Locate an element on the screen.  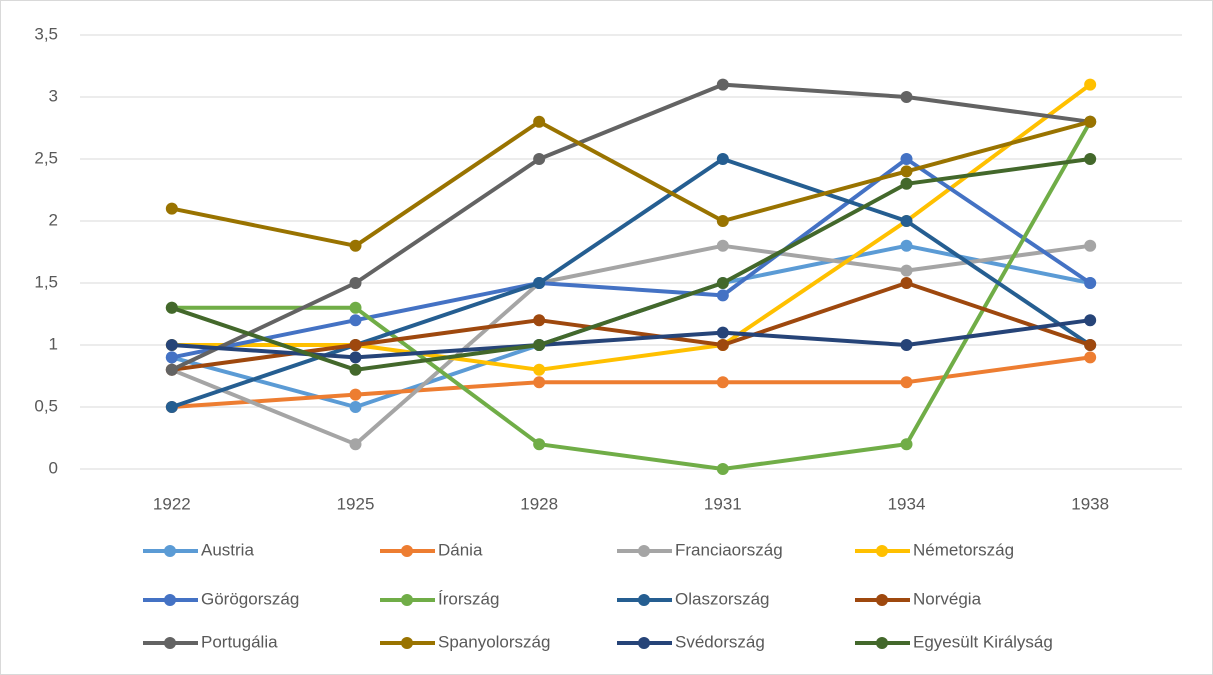
legend-label: Spanyolország is located at coordinates (494, 641).